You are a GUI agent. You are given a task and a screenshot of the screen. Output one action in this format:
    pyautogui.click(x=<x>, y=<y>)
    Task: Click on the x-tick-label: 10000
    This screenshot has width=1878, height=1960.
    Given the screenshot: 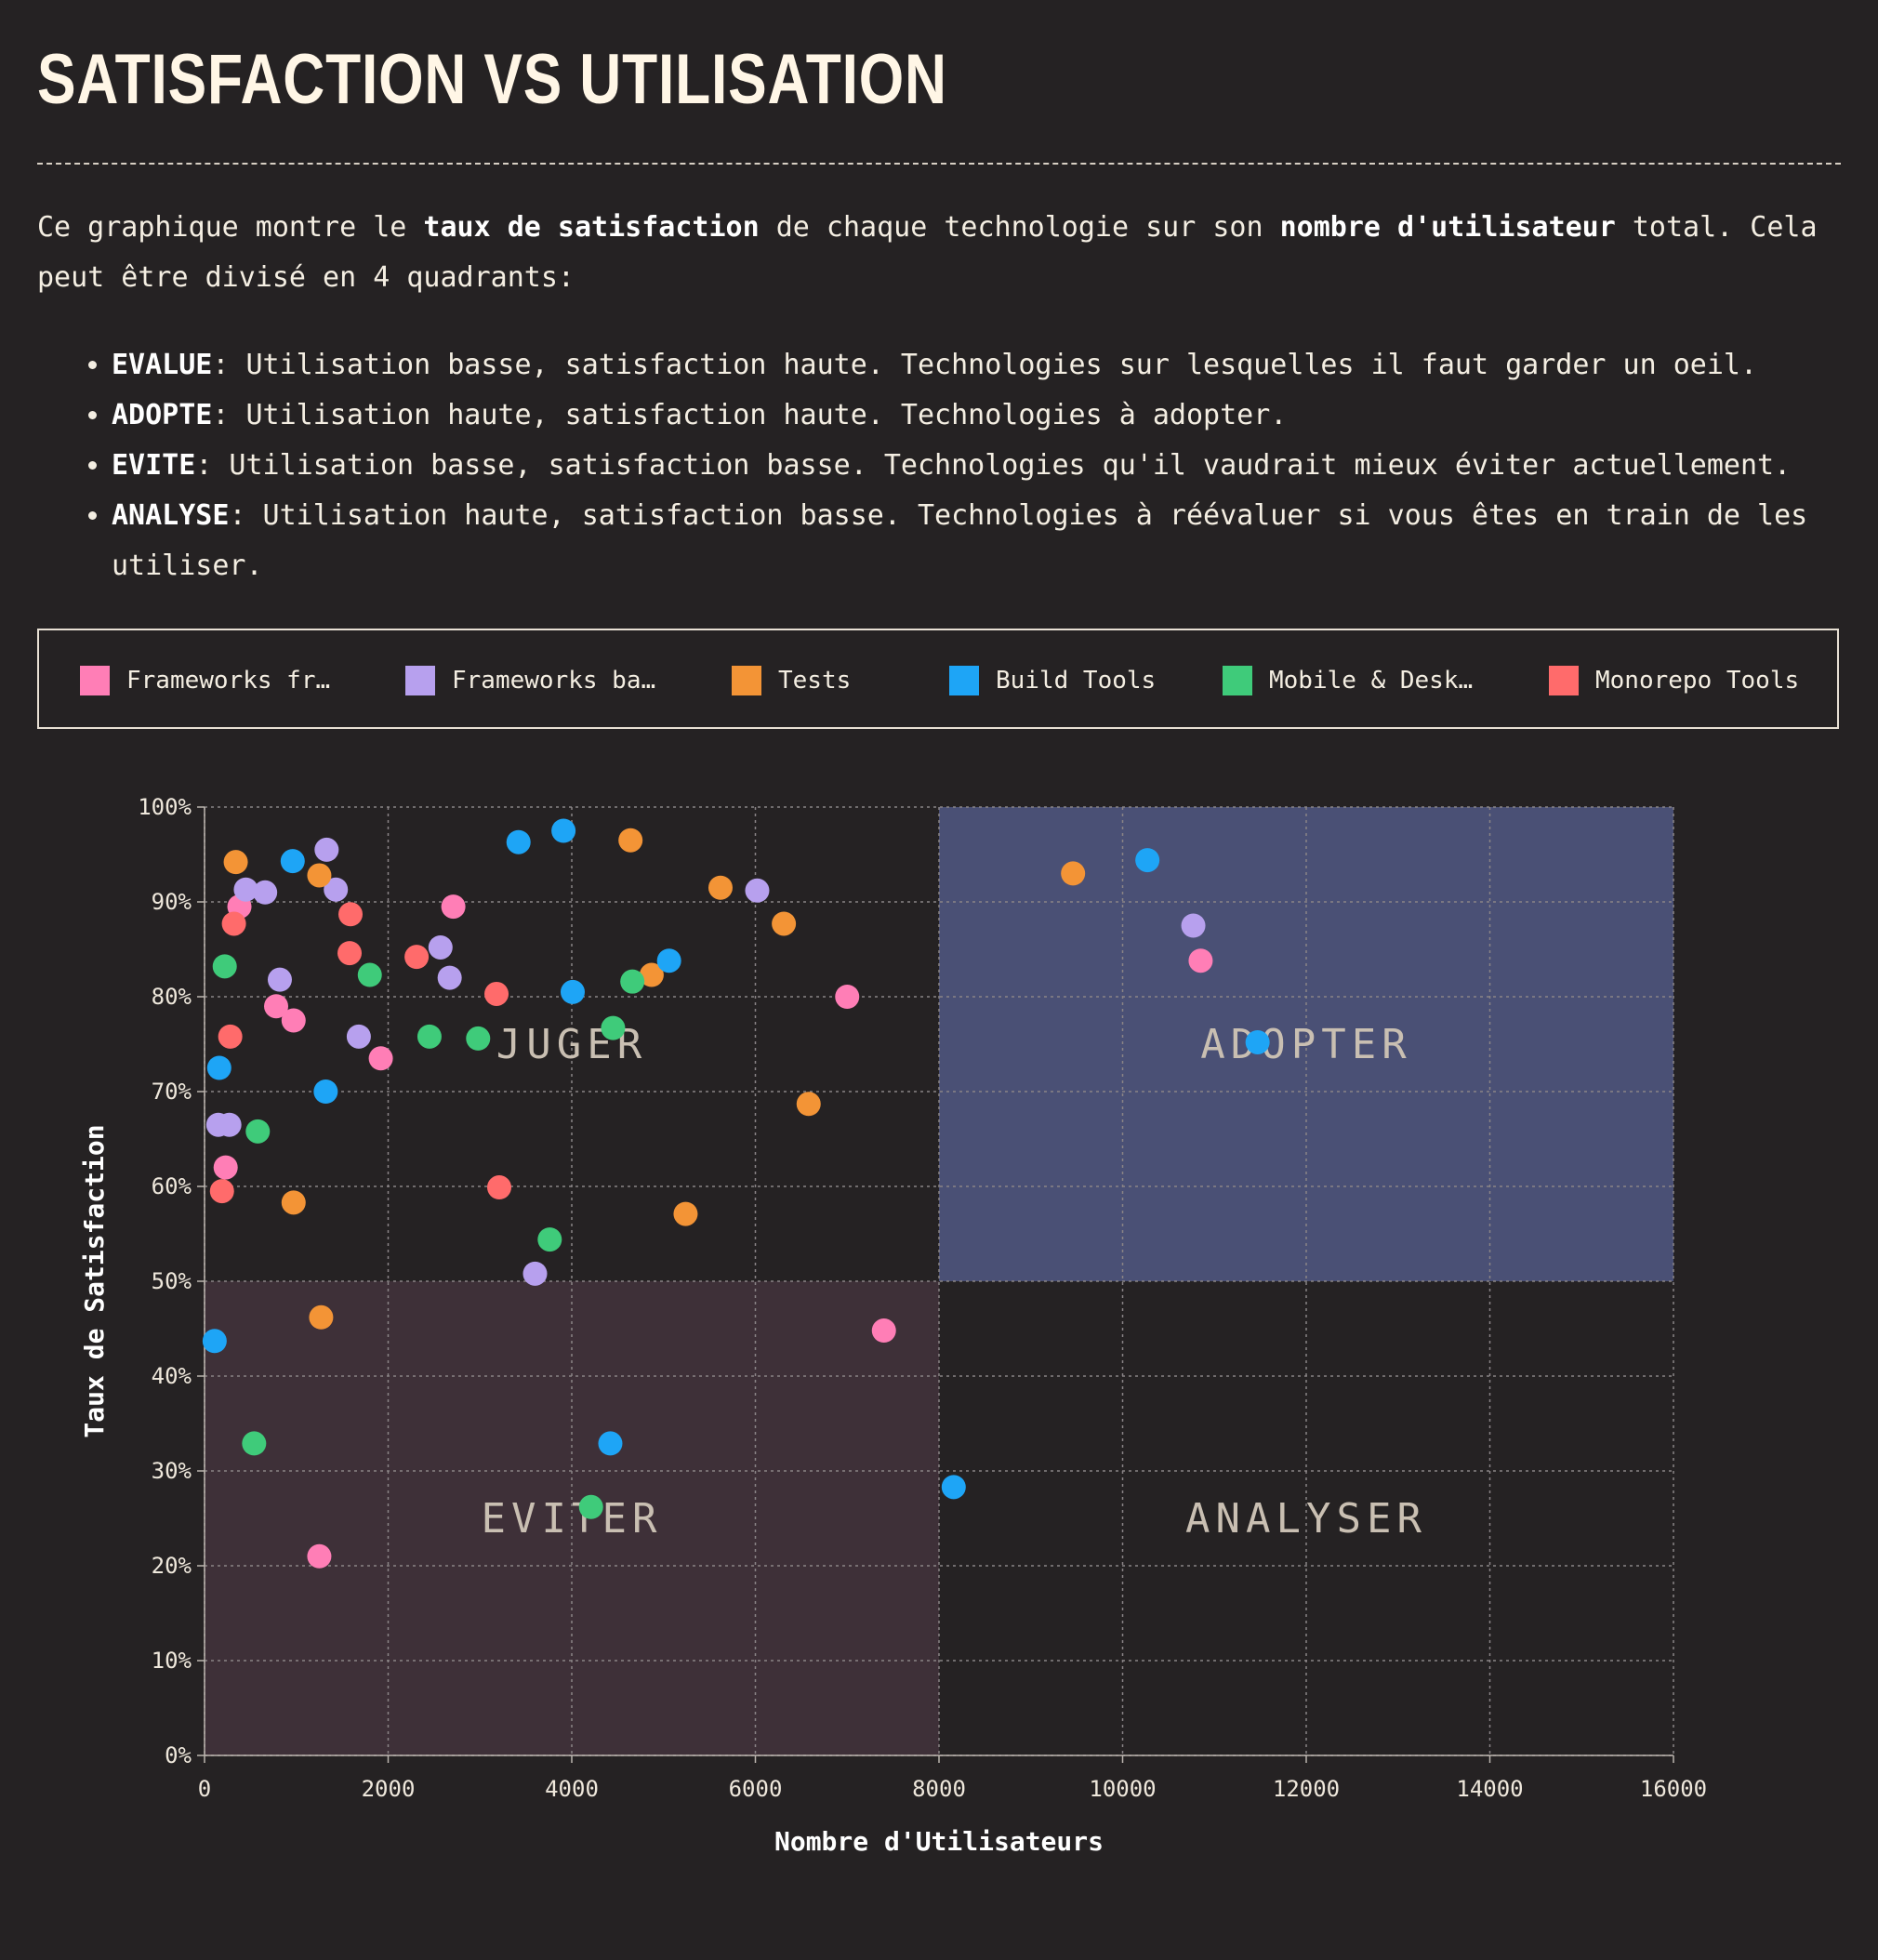 What is the action you would take?
    pyautogui.click(x=1123, y=1789)
    